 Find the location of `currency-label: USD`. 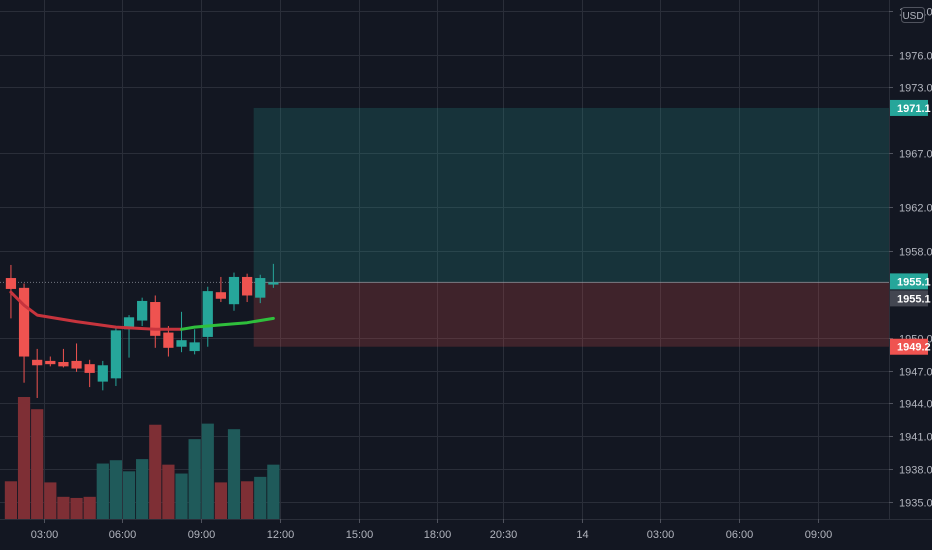

currency-label: USD is located at coordinates (912, 16).